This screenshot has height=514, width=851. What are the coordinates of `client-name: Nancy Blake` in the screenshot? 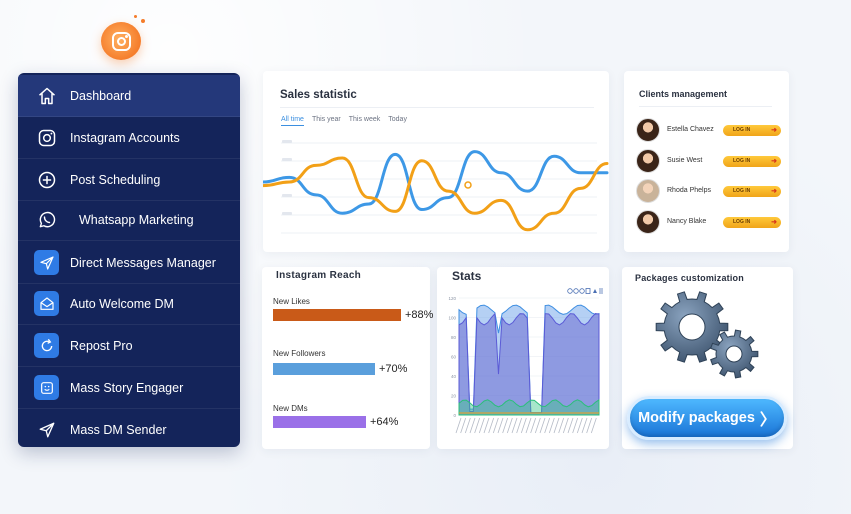 It's located at (687, 221).